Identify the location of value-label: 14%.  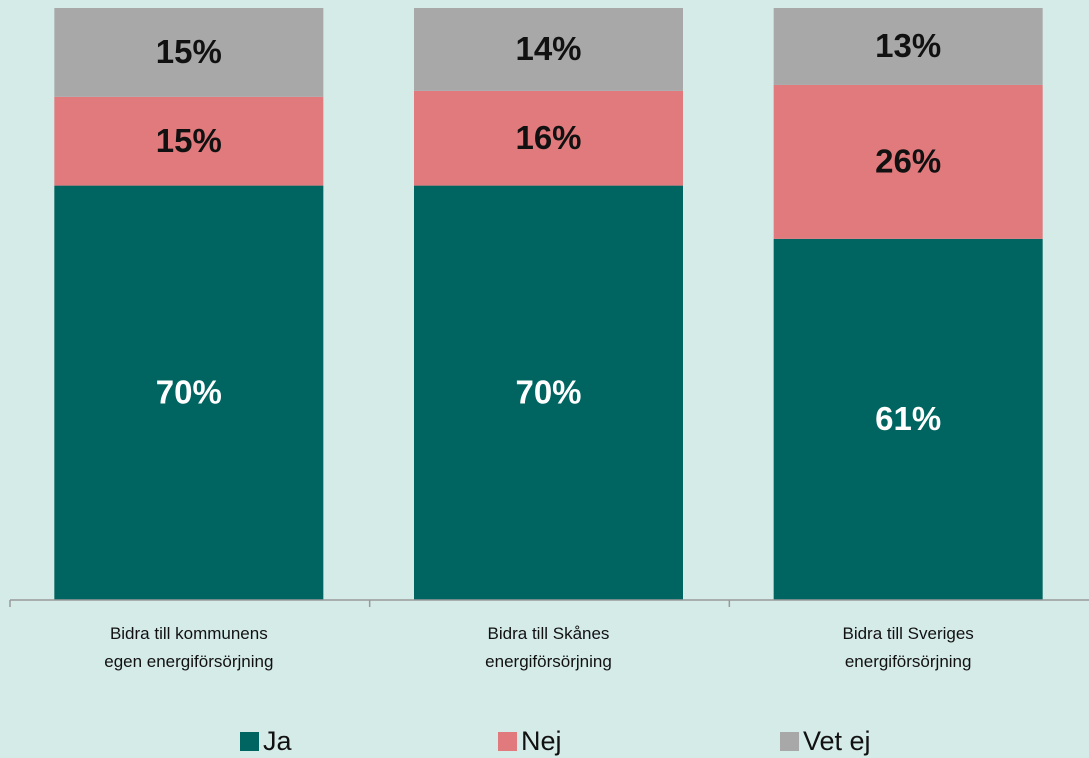
(548, 48).